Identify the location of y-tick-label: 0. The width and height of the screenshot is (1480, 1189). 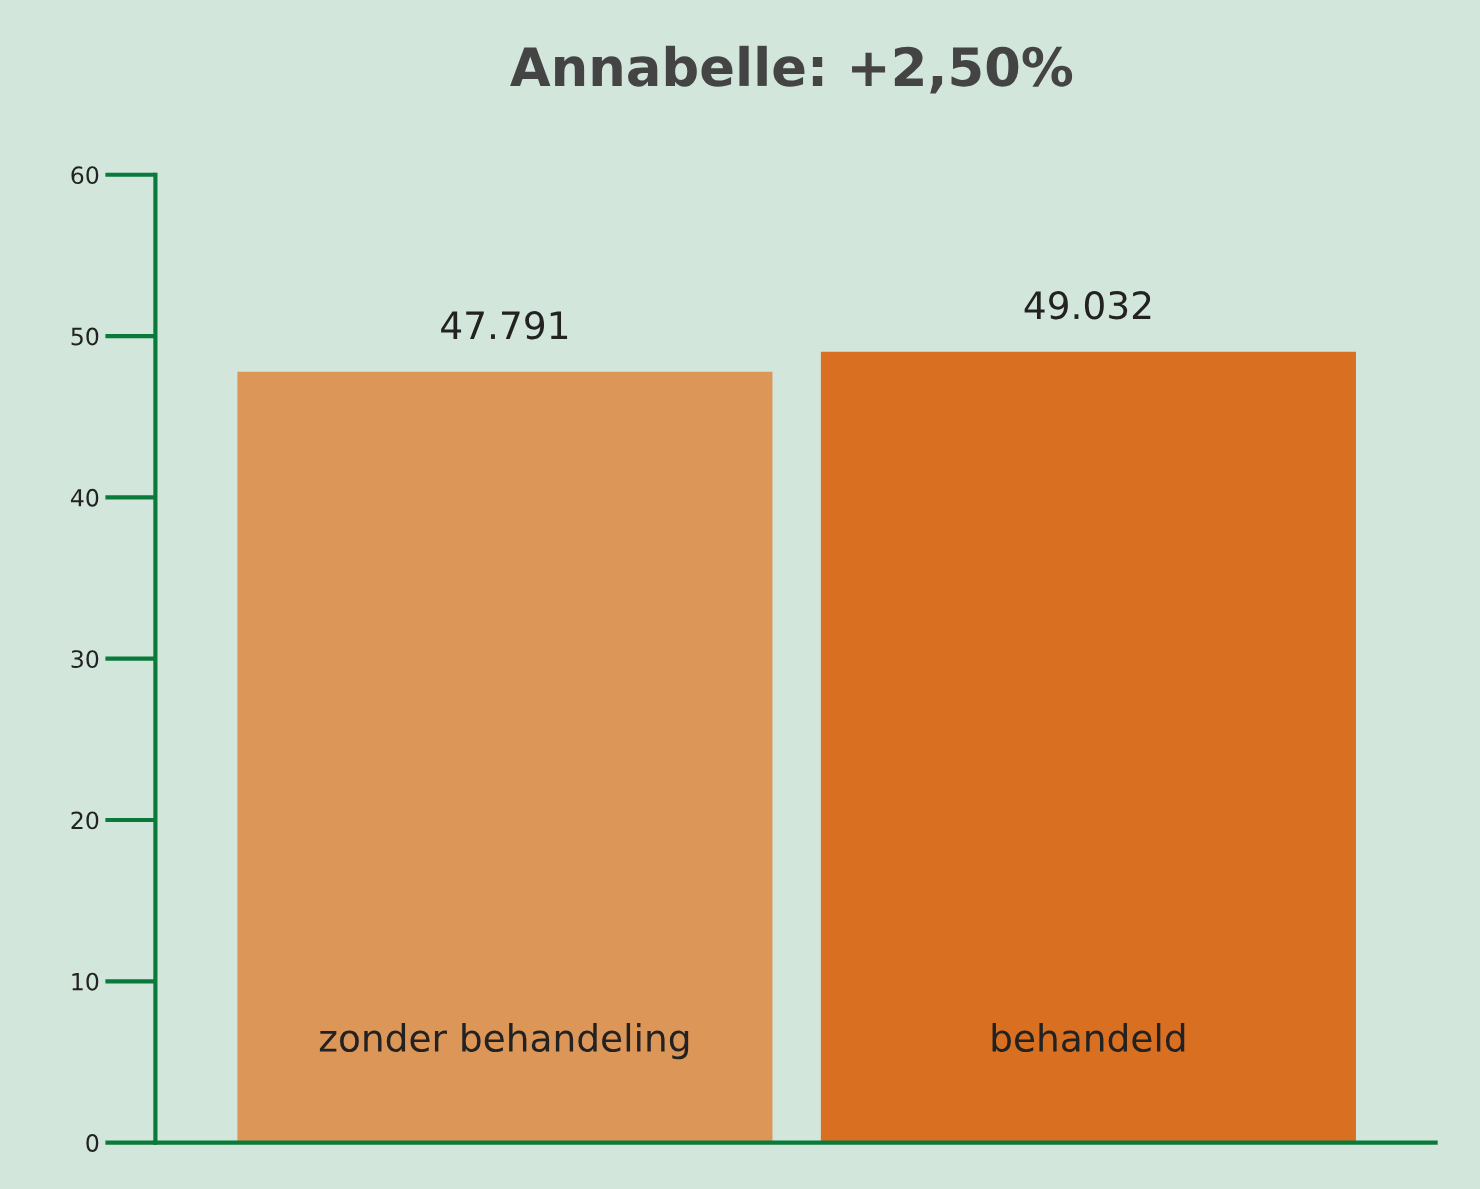
(92, 1143).